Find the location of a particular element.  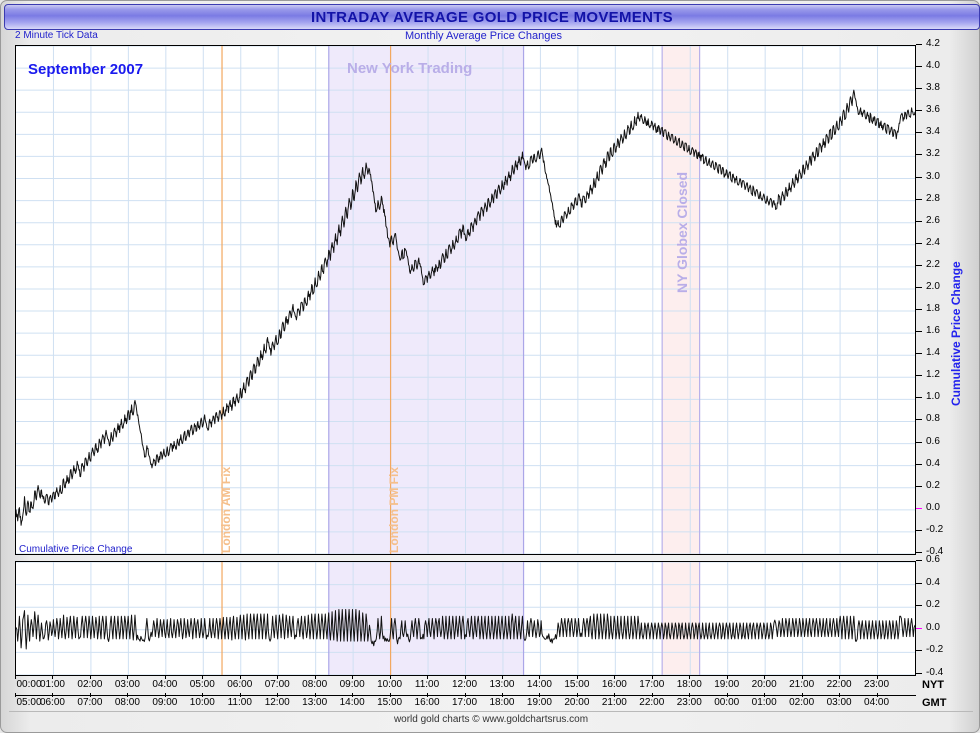

x-tick-label-nyt: 06:00 is located at coordinates (240, 684).